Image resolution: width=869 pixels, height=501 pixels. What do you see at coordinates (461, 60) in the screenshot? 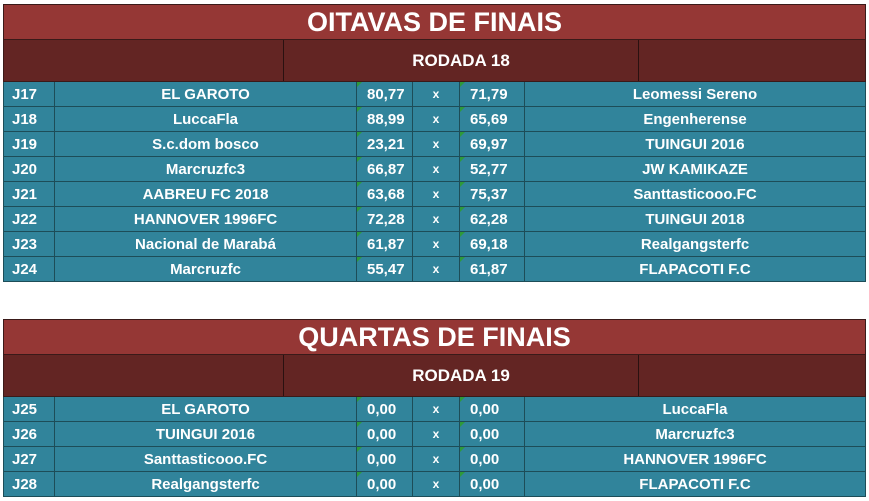
I see `oitavas-round-label: RODADA 18` at bounding box center [461, 60].